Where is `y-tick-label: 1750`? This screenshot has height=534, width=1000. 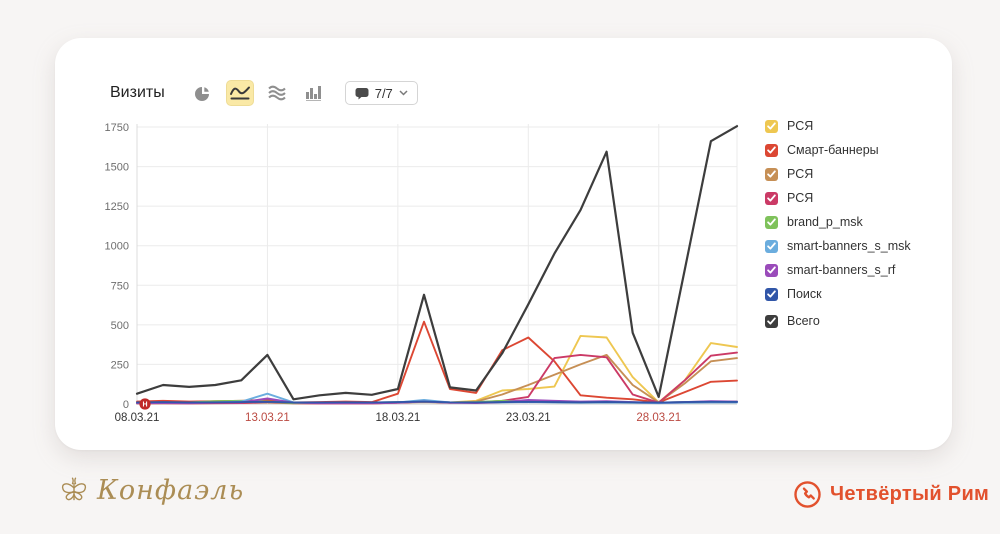
y-tick-label: 1750 is located at coordinates (117, 128).